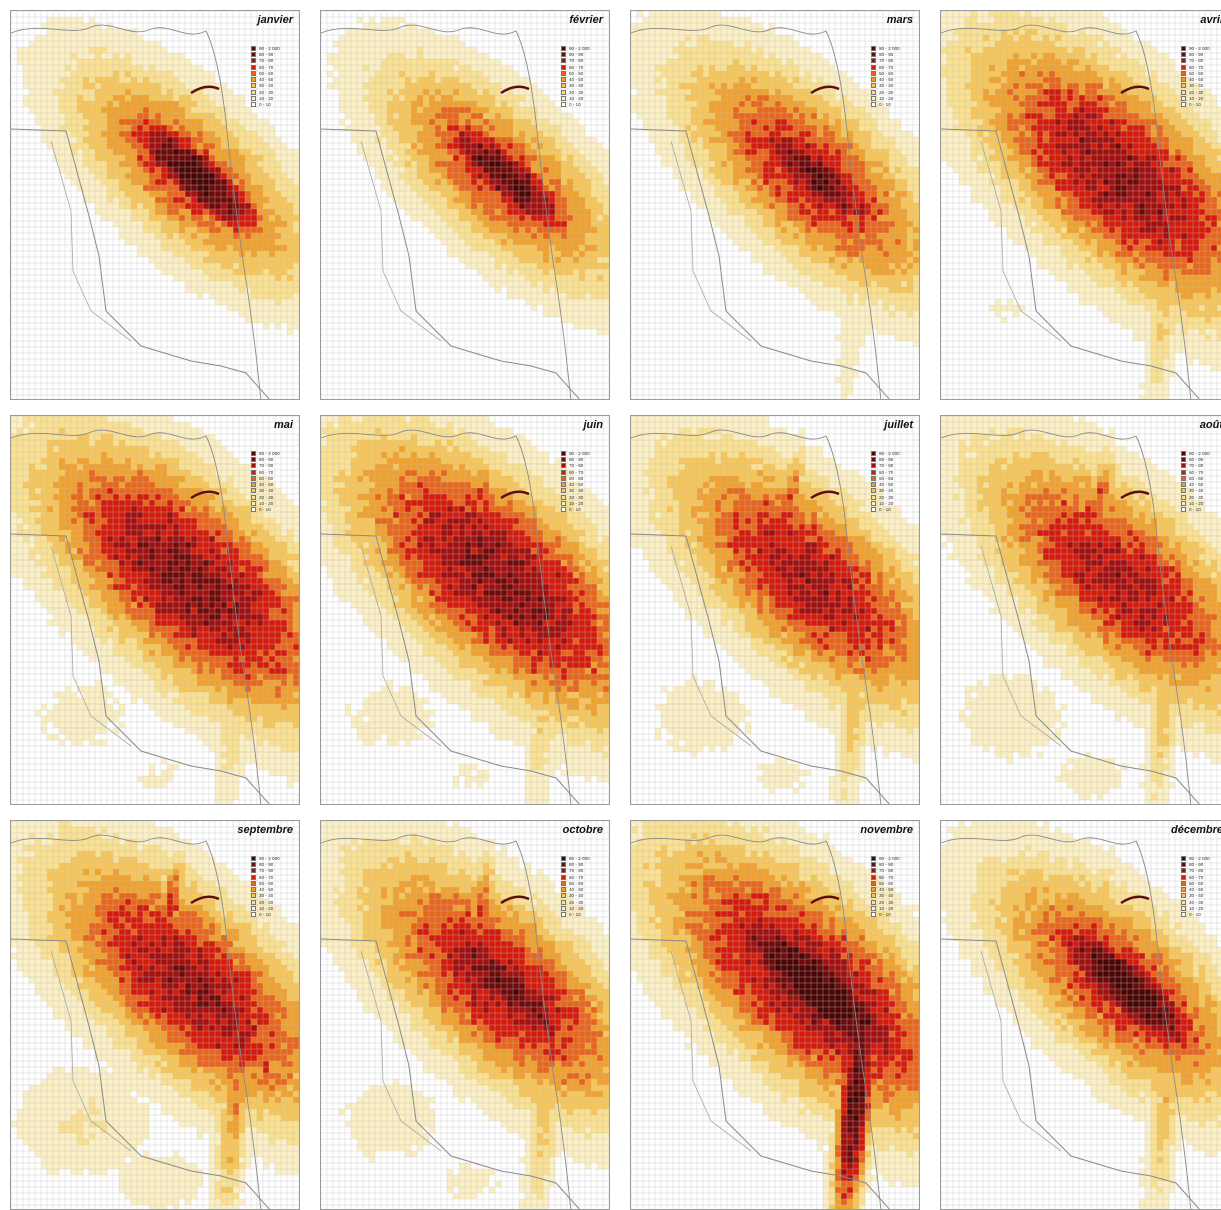  I want to click on legend-row: 30 - 40, so click(272, 86).